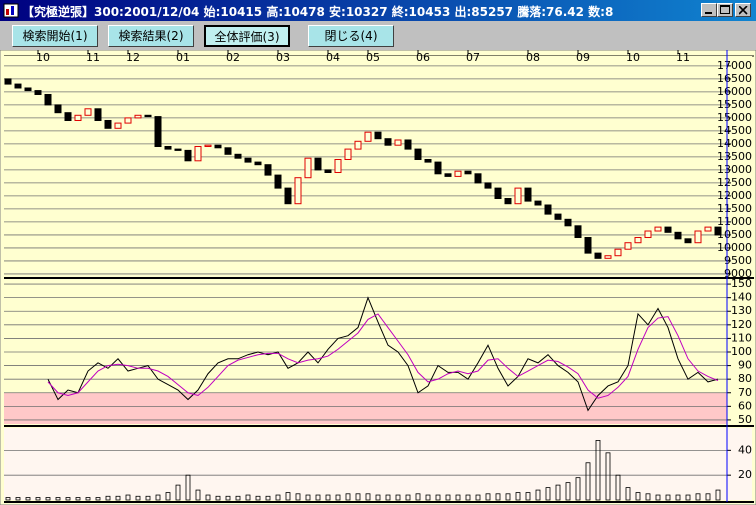 This screenshot has height=505, width=756. What do you see at coordinates (738, 260) in the screenshot?
I see `y-tick-label: 9500` at bounding box center [738, 260].